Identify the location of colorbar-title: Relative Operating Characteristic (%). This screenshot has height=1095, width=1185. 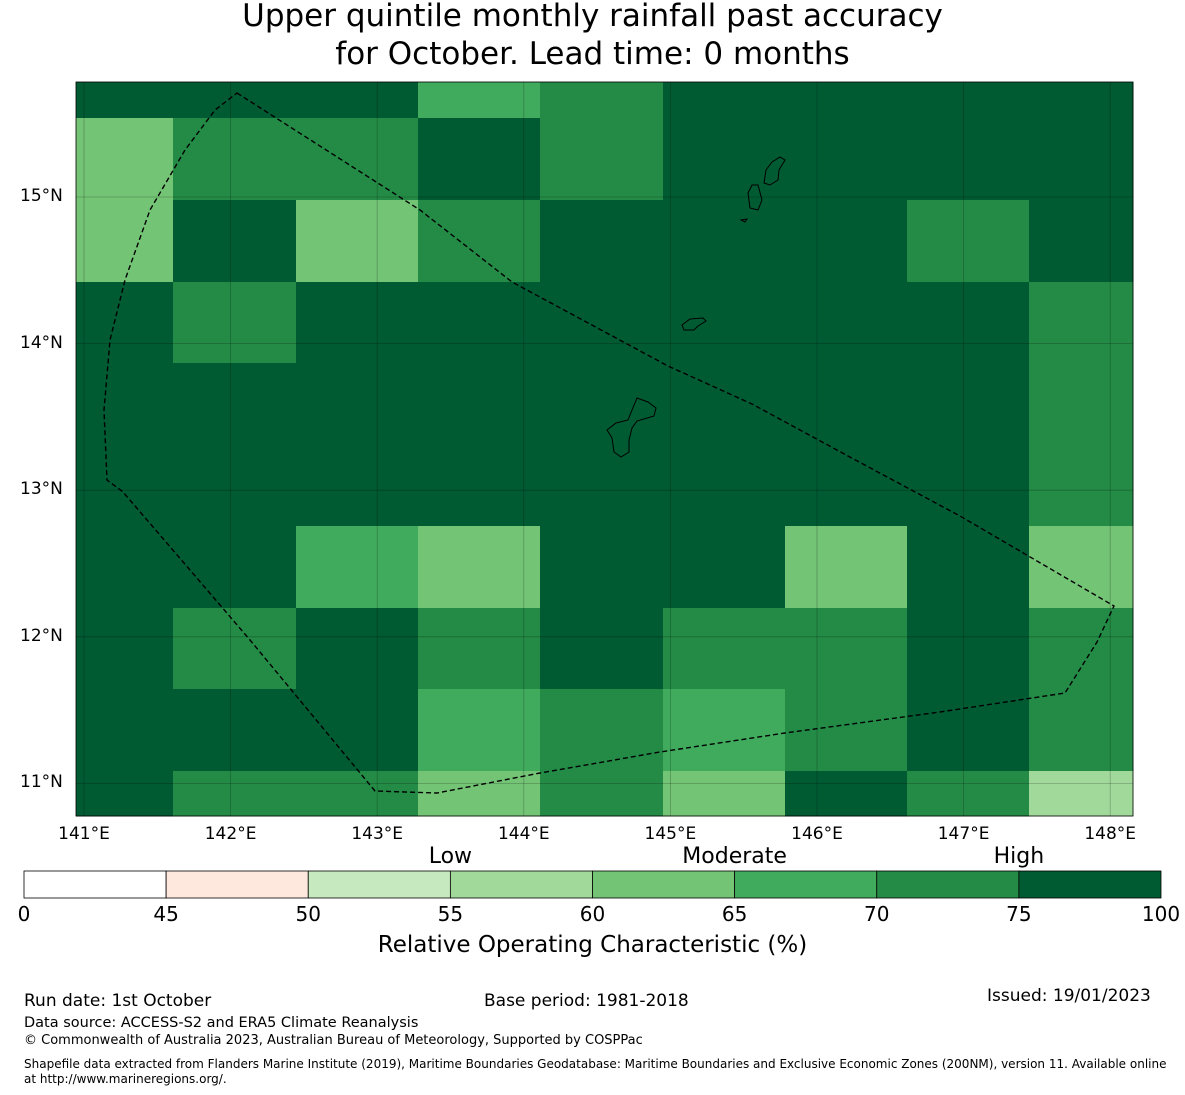
(592, 945).